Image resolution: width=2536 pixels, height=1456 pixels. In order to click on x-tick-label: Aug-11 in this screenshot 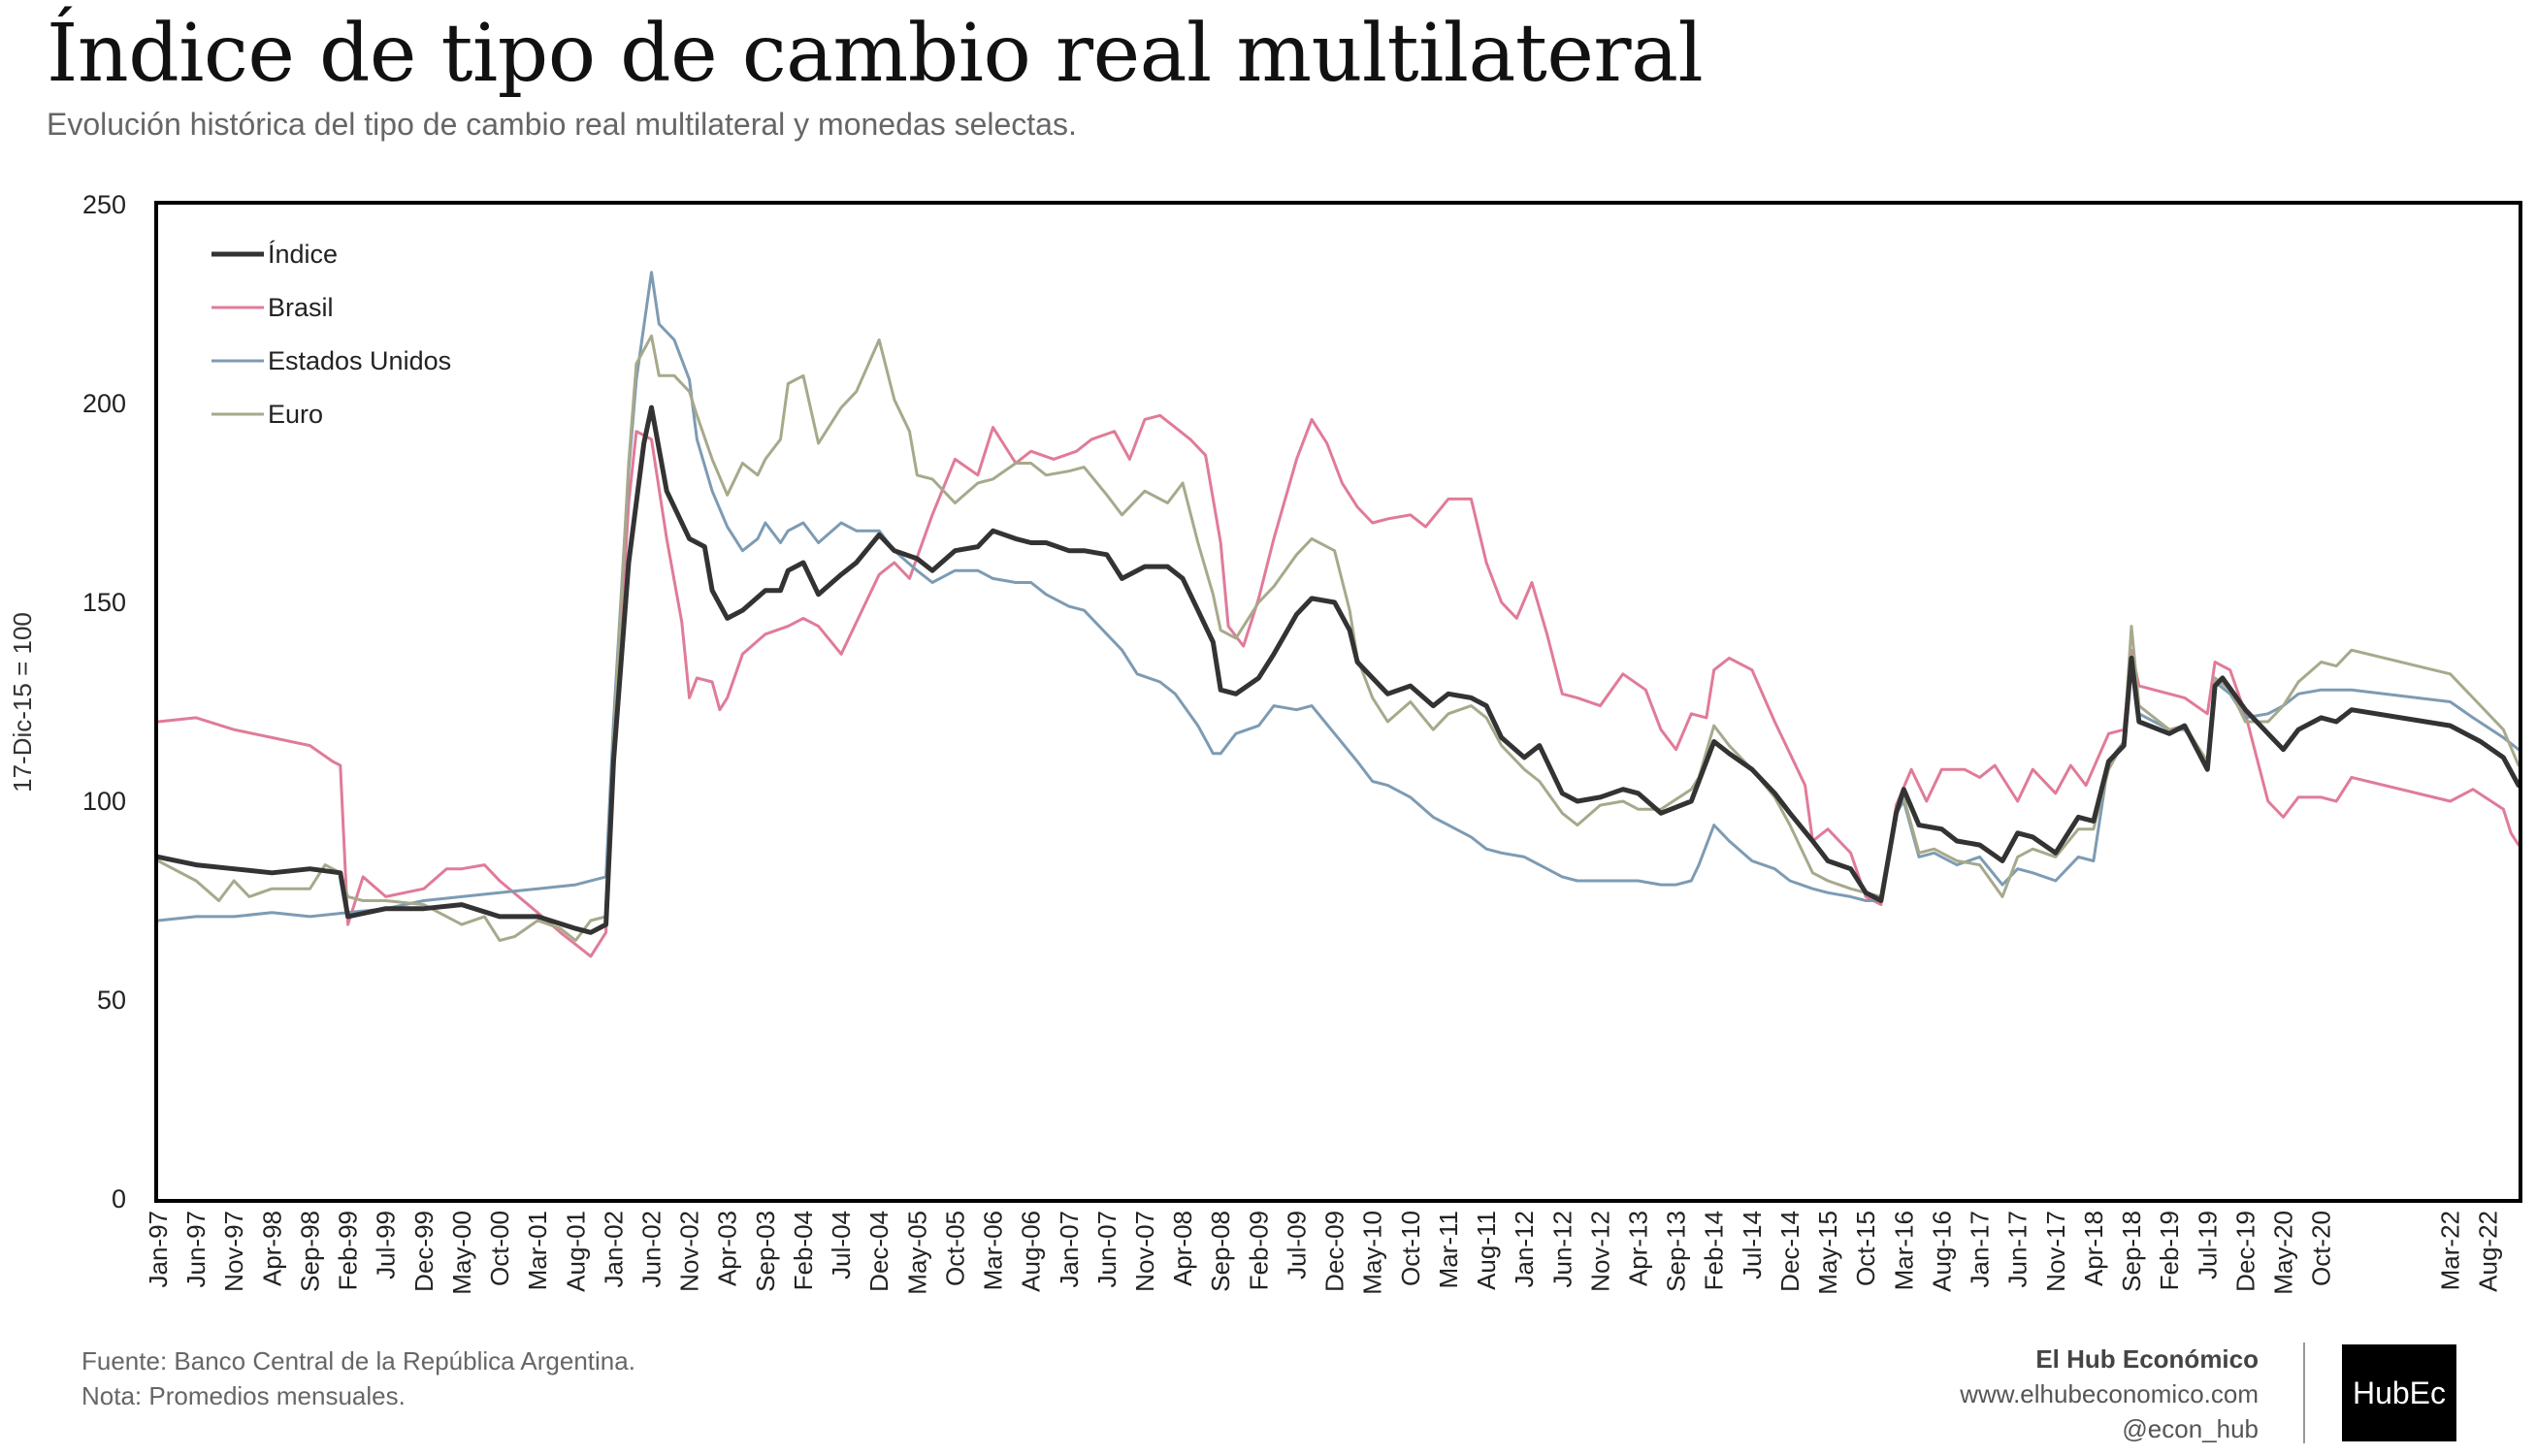, I will do `click(1486, 1250)`.